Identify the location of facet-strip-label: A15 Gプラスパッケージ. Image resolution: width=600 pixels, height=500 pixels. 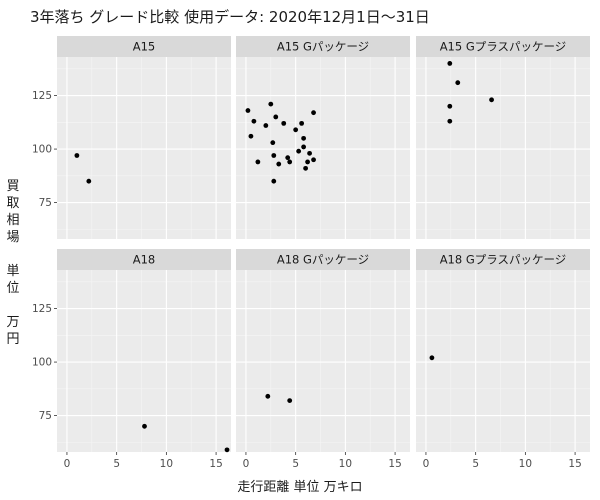
(503, 47).